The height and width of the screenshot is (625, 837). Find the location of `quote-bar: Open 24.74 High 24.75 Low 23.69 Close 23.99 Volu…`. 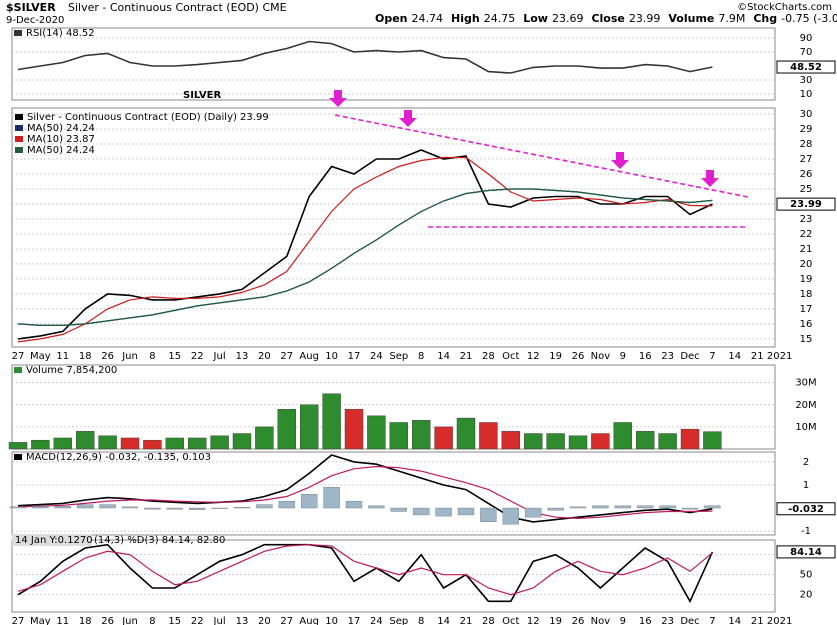

quote-bar: Open 24.74 High 24.75 Low 23.69 Close 23.99 Volu… is located at coordinates (606, 18).